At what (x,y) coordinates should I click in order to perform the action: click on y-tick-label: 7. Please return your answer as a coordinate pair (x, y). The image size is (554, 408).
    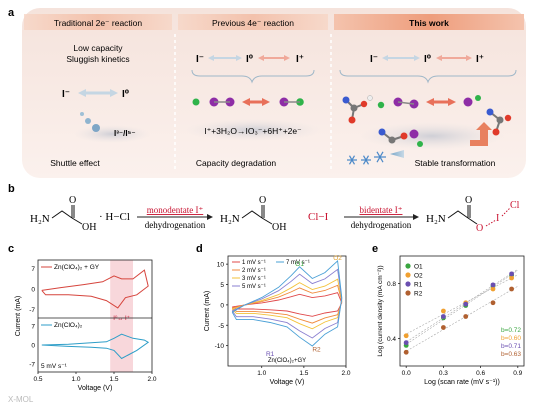
    Looking at the image, I should click on (33, 269).